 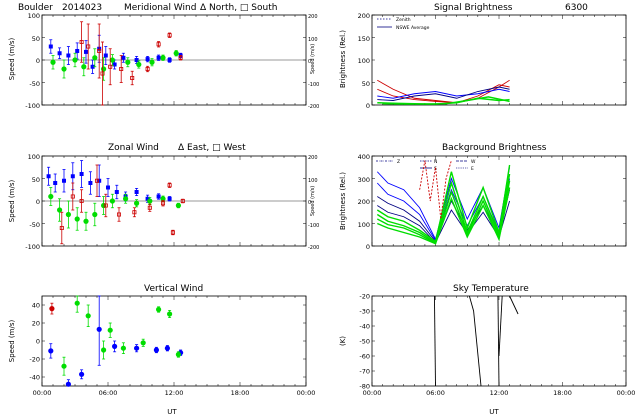 What do you see at coordinates (364, 180) in the screenshot?
I see `background-ytick: 300` at bounding box center [364, 180].